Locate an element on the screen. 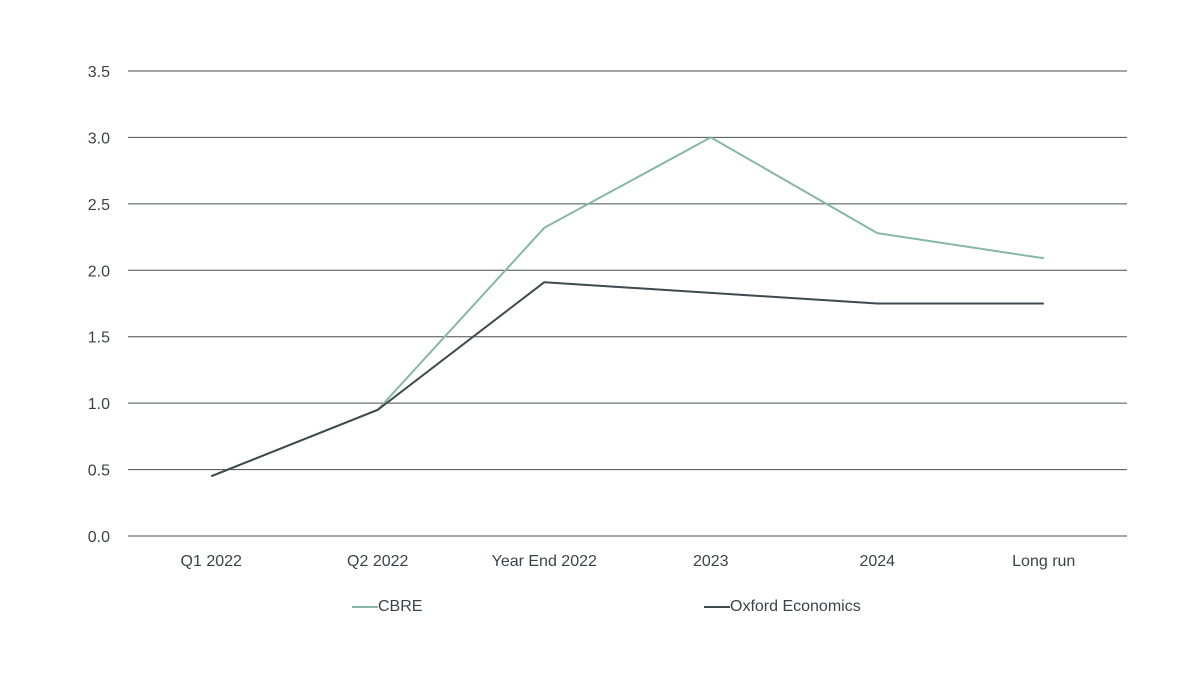  x-tick-label: Q1 2022 is located at coordinates (211, 561).